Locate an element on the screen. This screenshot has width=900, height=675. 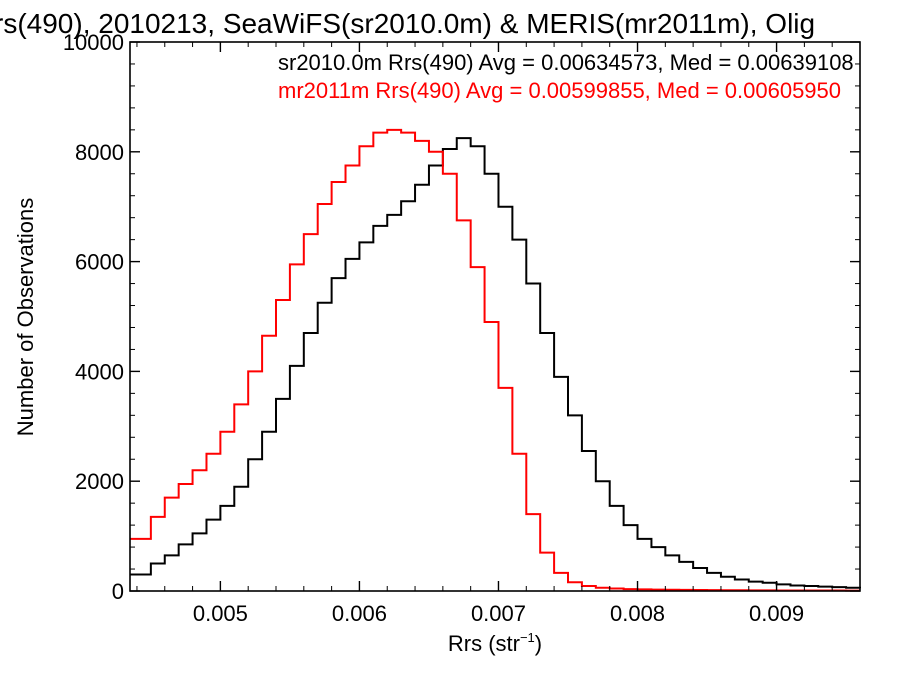
x-tick-label: 0.006 is located at coordinates (359, 613).